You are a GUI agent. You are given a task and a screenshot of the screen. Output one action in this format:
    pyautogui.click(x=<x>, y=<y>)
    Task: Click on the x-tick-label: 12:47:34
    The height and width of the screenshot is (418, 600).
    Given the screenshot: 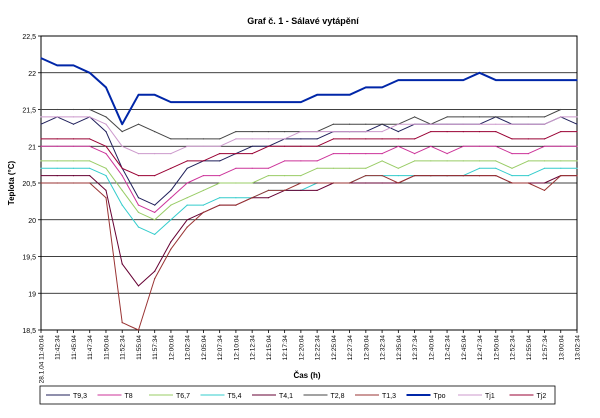 What is the action you would take?
    pyautogui.click(x=480, y=348)
    